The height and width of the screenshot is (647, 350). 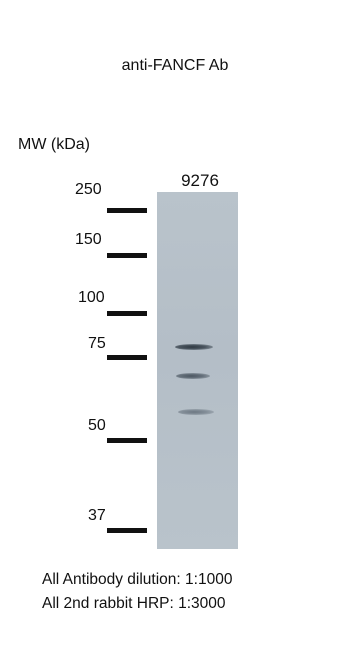 What do you see at coordinates (97, 515) in the screenshot?
I see `marker-label-37: 37` at bounding box center [97, 515].